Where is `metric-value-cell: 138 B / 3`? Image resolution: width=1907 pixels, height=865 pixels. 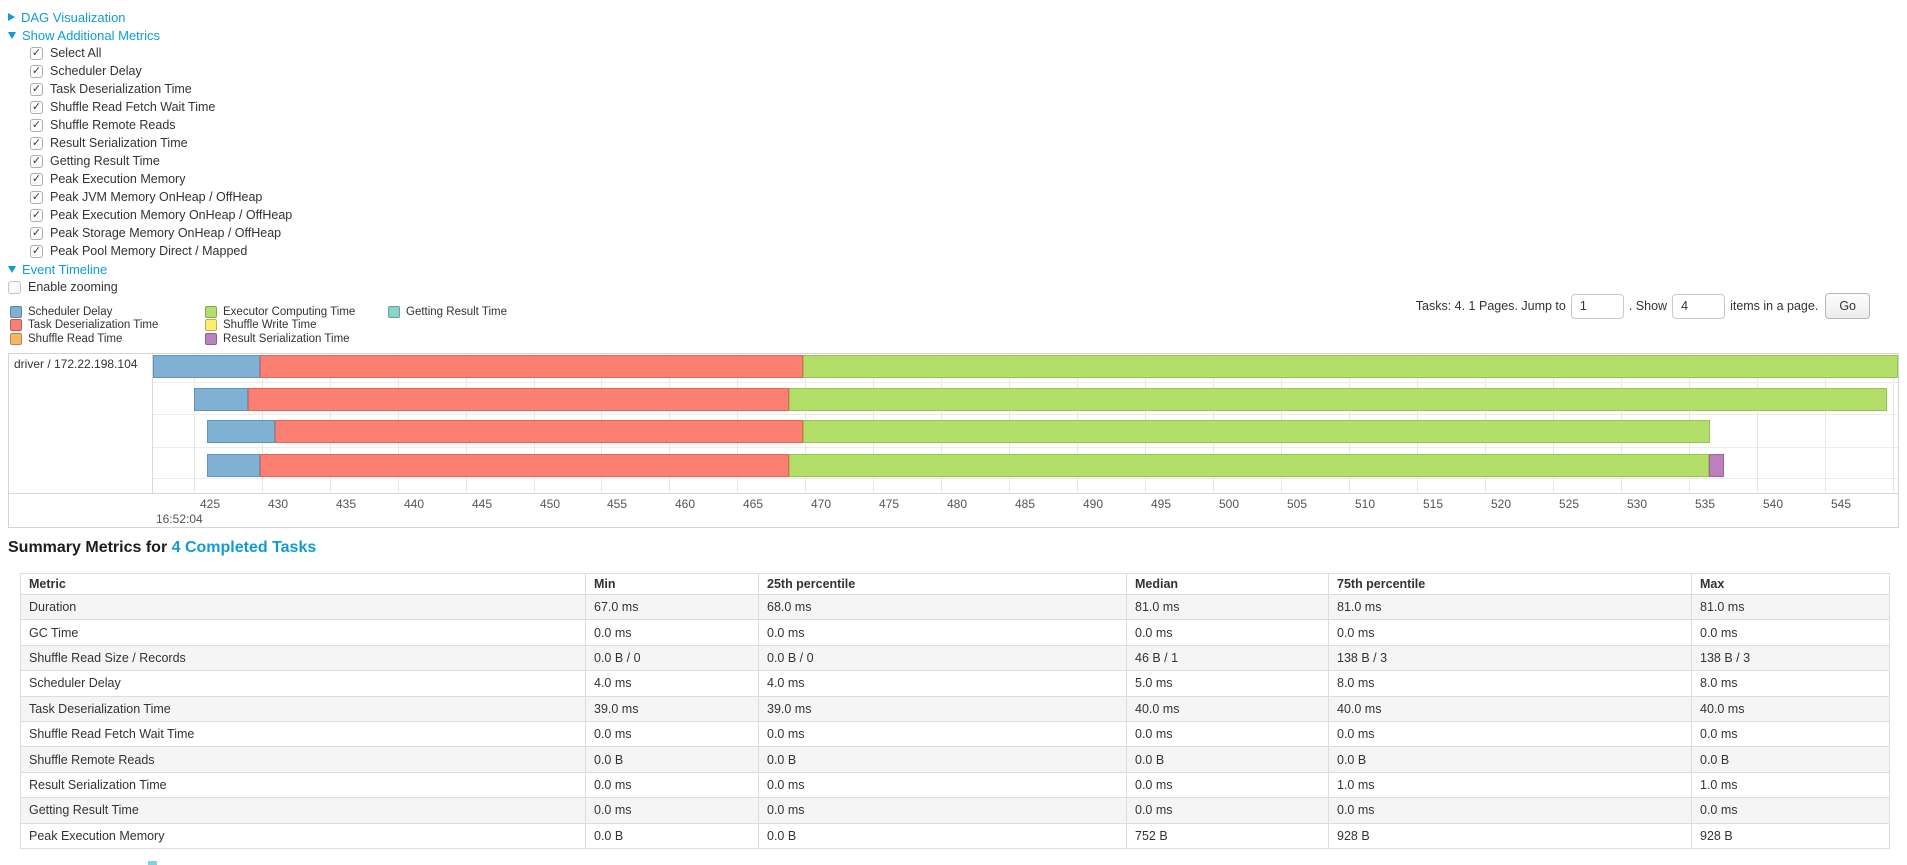 metric-value-cell: 138 B / 3 is located at coordinates (1510, 658).